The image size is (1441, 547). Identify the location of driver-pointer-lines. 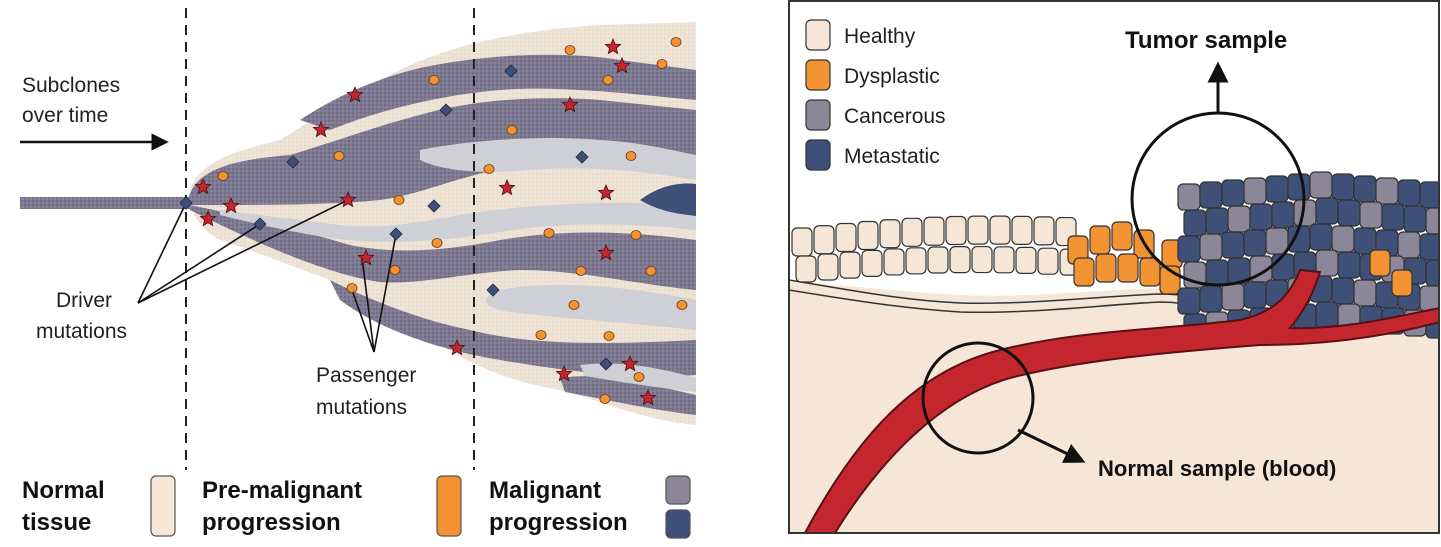
(243, 251).